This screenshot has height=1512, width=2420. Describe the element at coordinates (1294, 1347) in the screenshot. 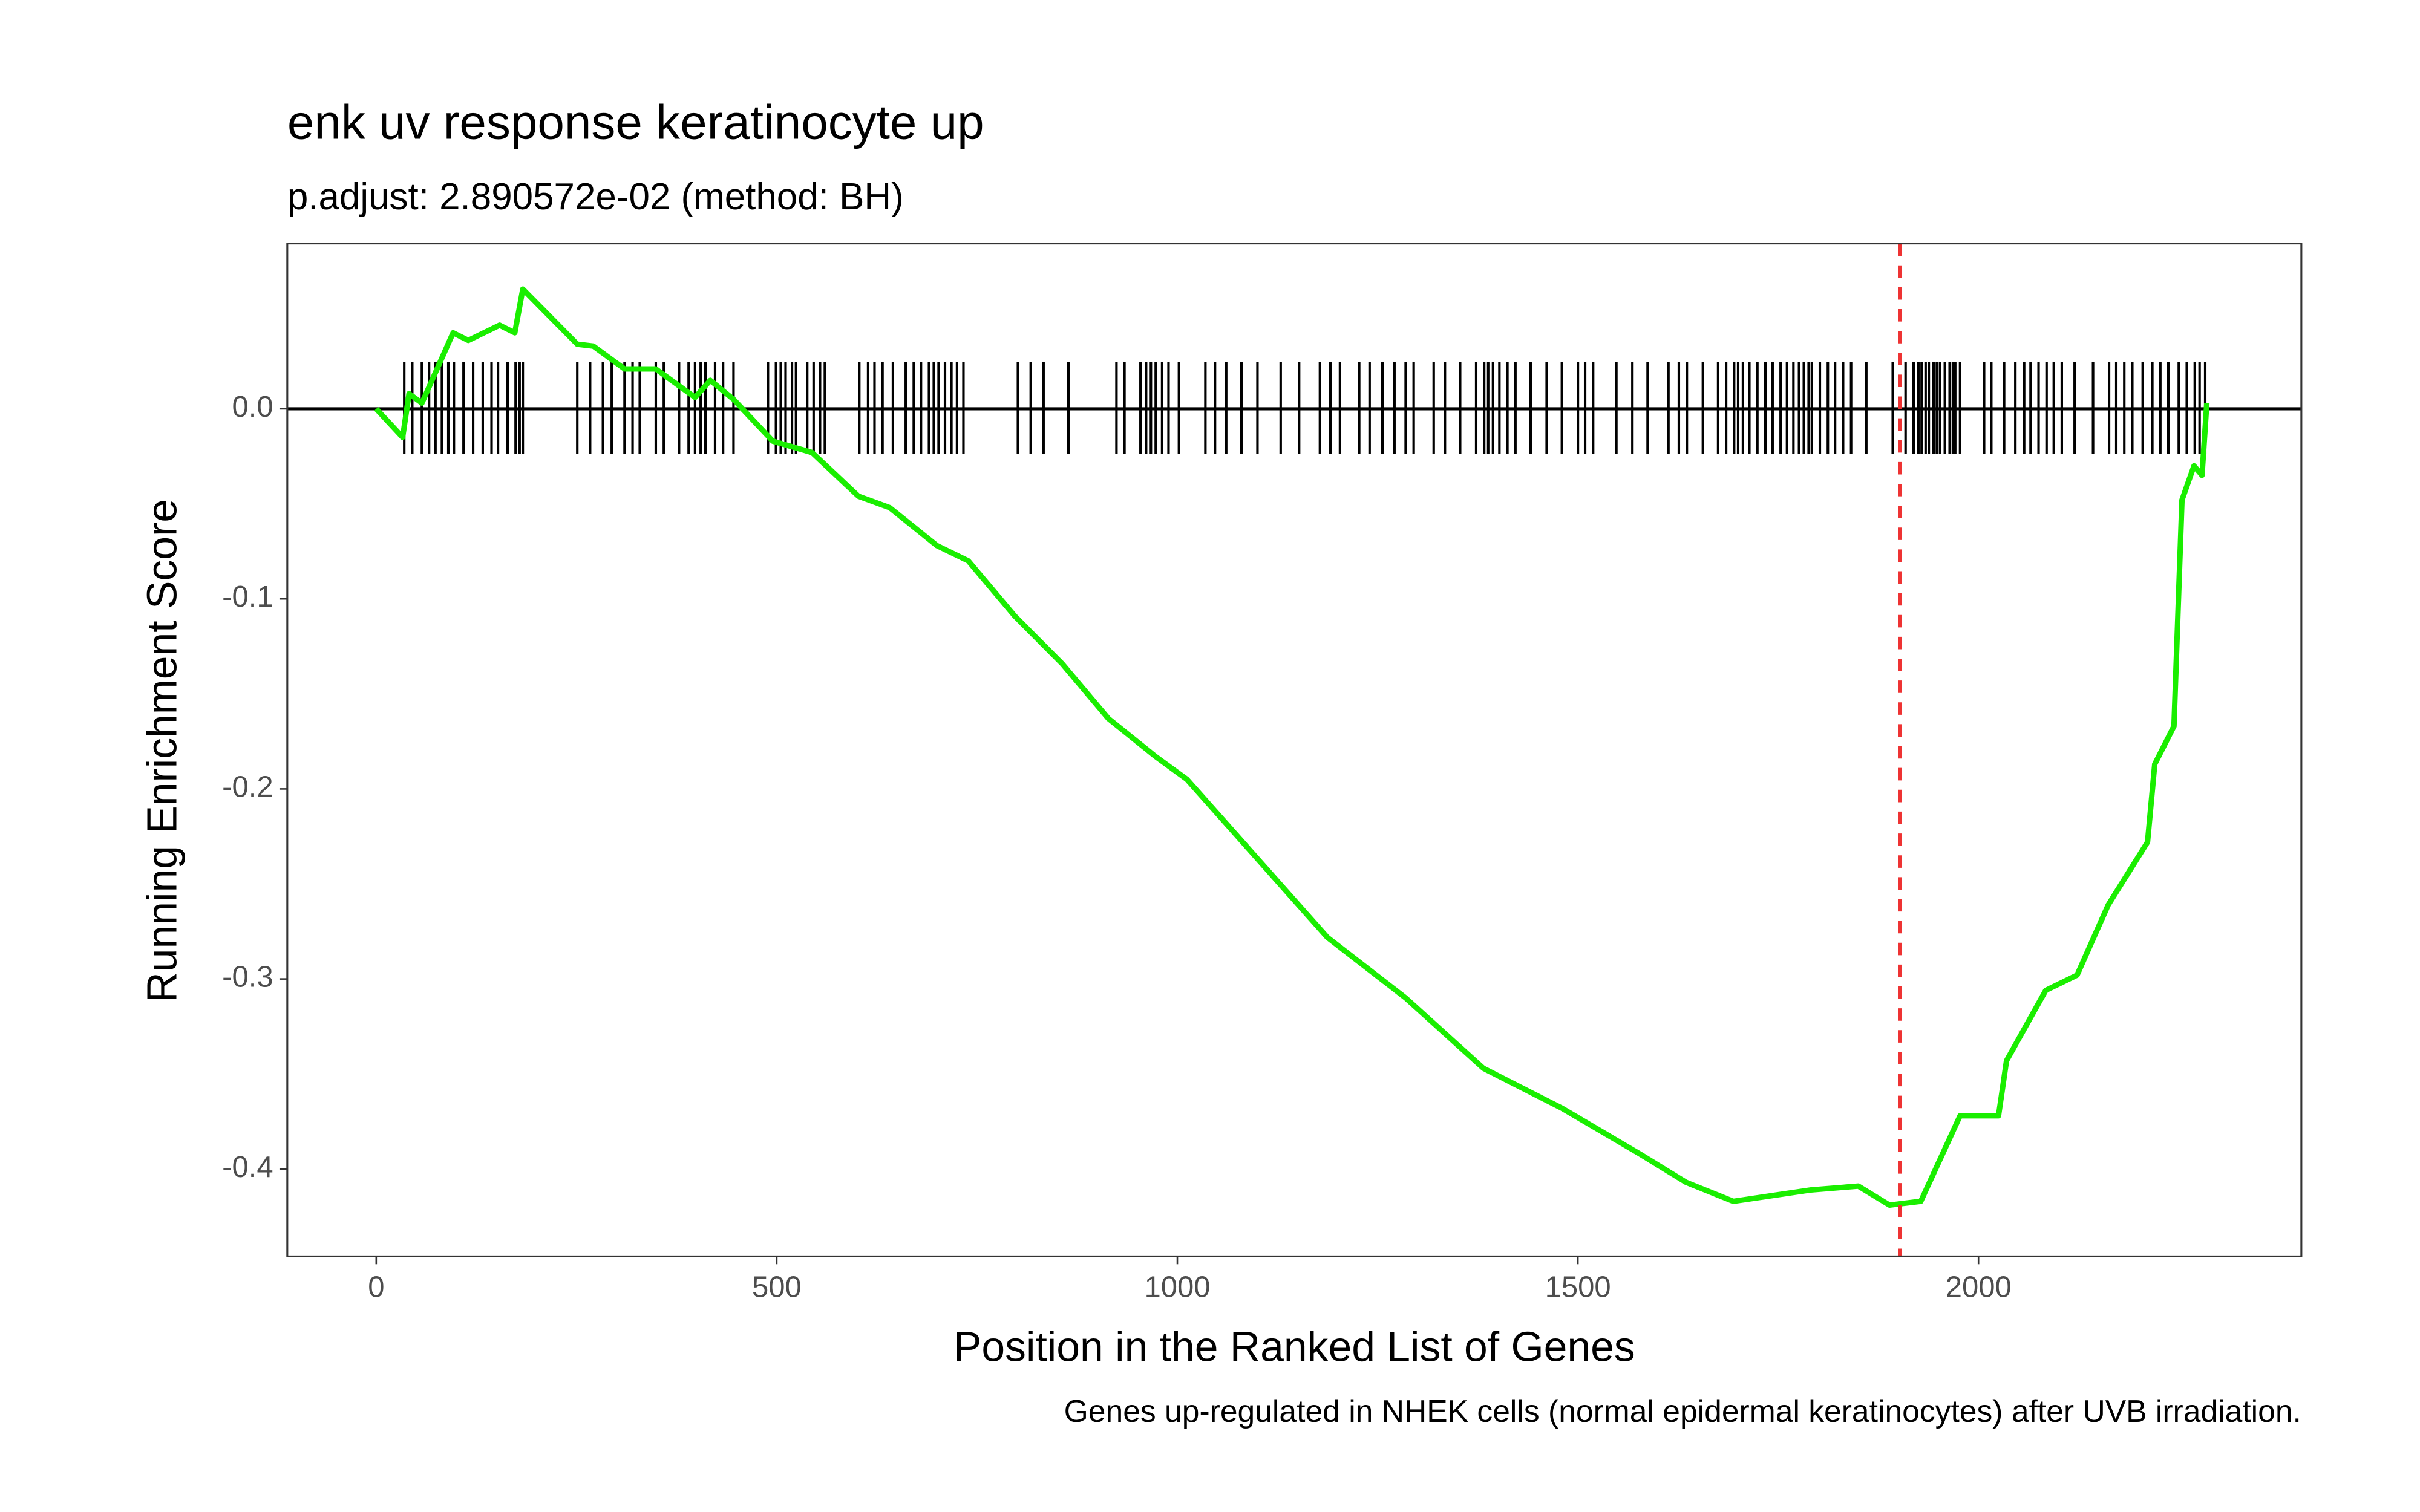

I see `x-axis-title: Position in the Ranked List of Genes` at that location.